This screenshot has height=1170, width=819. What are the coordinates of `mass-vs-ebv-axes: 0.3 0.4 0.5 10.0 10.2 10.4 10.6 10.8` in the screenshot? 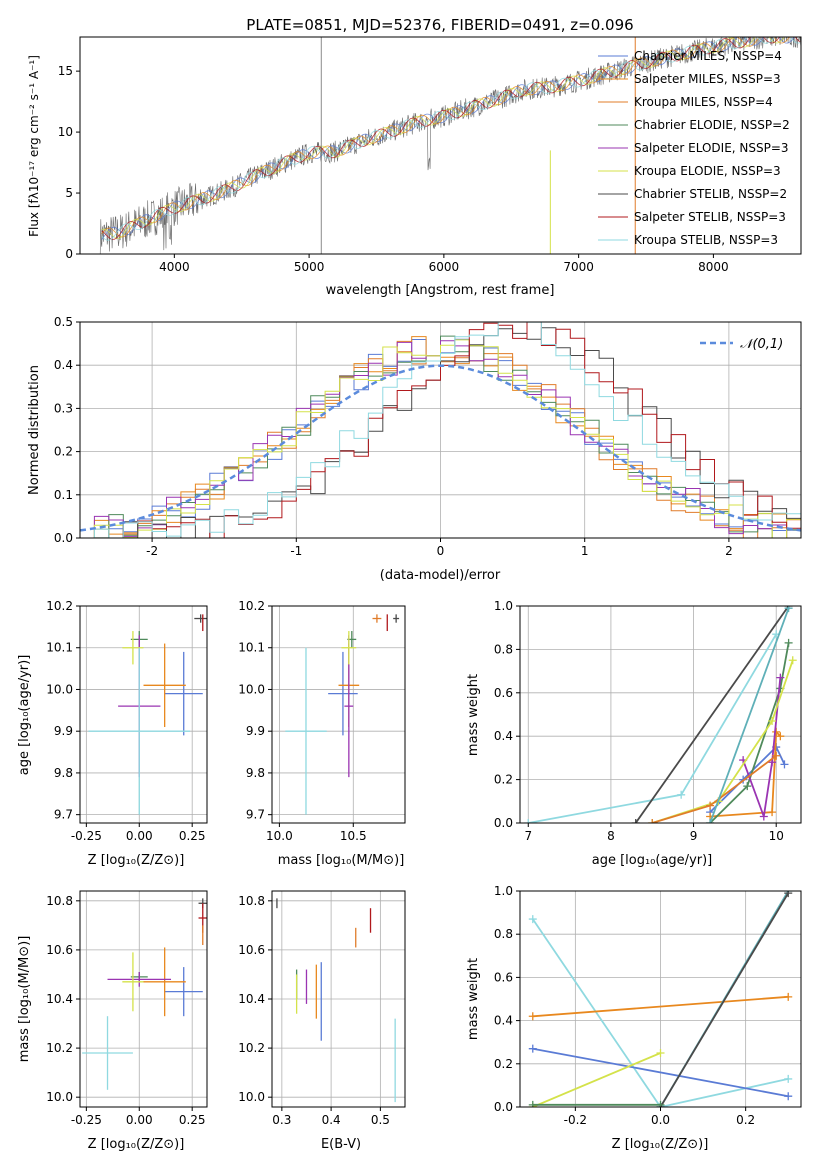 It's located at (322, 1008).